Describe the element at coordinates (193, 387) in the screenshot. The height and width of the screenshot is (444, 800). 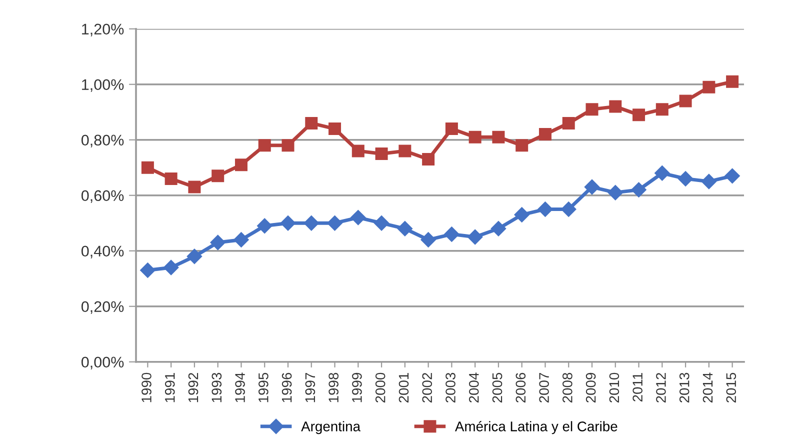
I see `x-tick-label: 1992` at that location.